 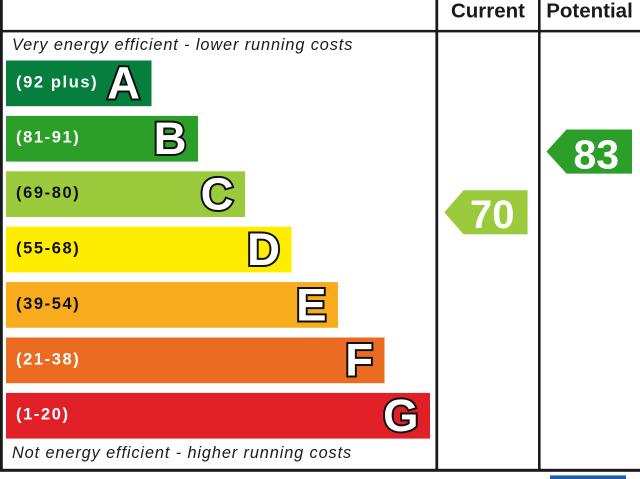 What do you see at coordinates (359, 360) in the screenshot?
I see `svg-text: F` at bounding box center [359, 360].